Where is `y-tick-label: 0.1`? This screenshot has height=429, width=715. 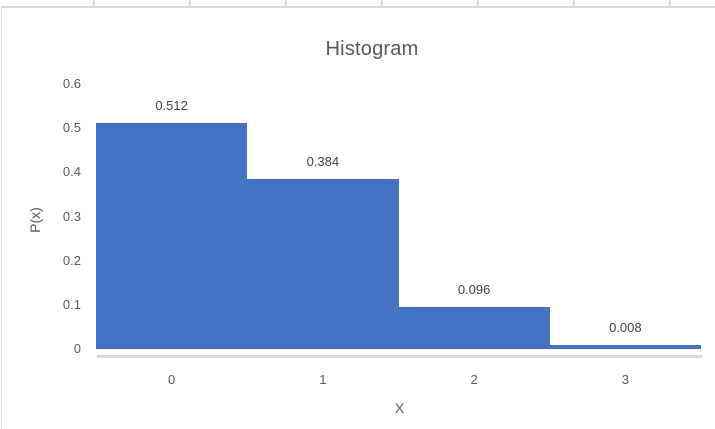 y-tick-label: 0.1 is located at coordinates (71, 304).